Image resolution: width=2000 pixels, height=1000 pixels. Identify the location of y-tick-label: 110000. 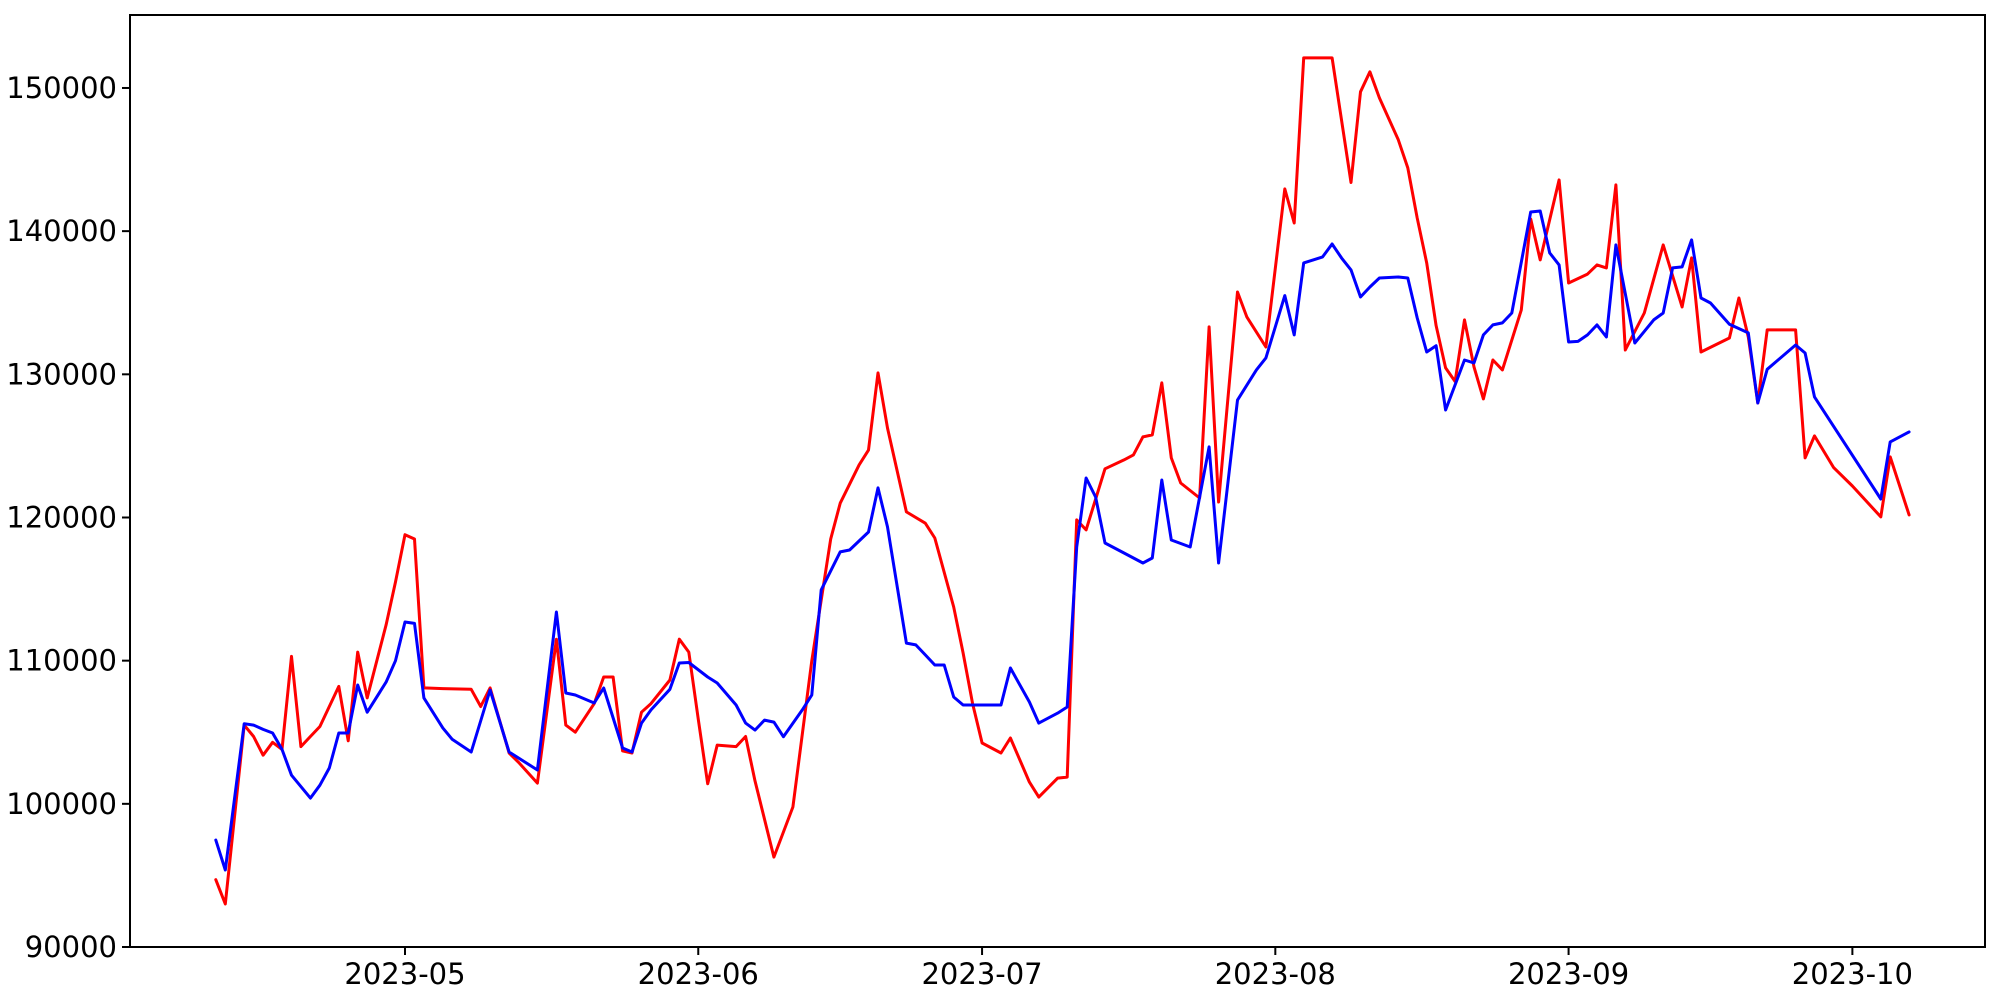
(61, 661).